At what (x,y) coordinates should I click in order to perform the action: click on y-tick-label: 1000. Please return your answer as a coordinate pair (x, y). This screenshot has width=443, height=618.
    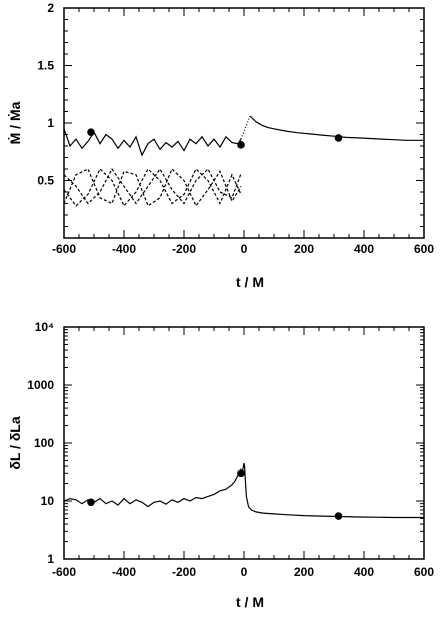
    Looking at the image, I should click on (40, 385).